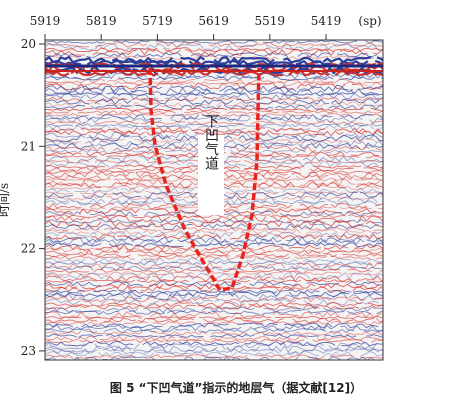 Image resolution: width=473 pixels, height=408 pixels. What do you see at coordinates (211, 175) in the screenshot?
I see `annotation-box` at bounding box center [211, 175].